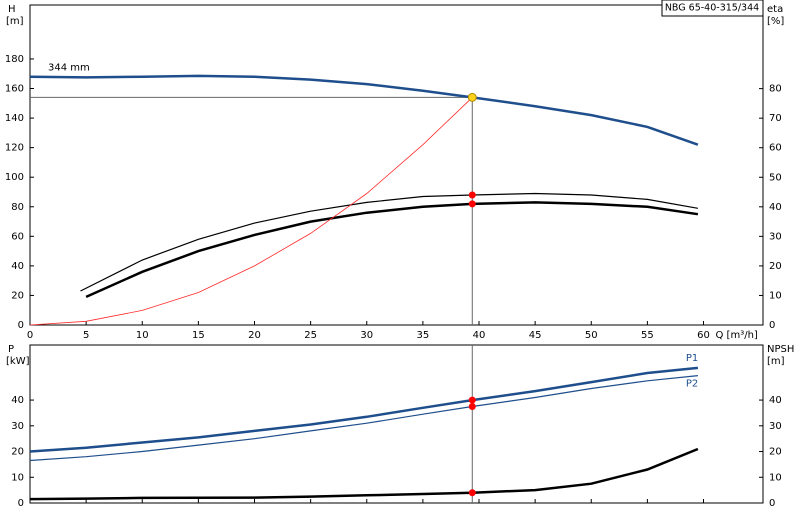  What do you see at coordinates (17, 236) in the screenshot?
I see `y-tick-label: 60` at bounding box center [17, 236].